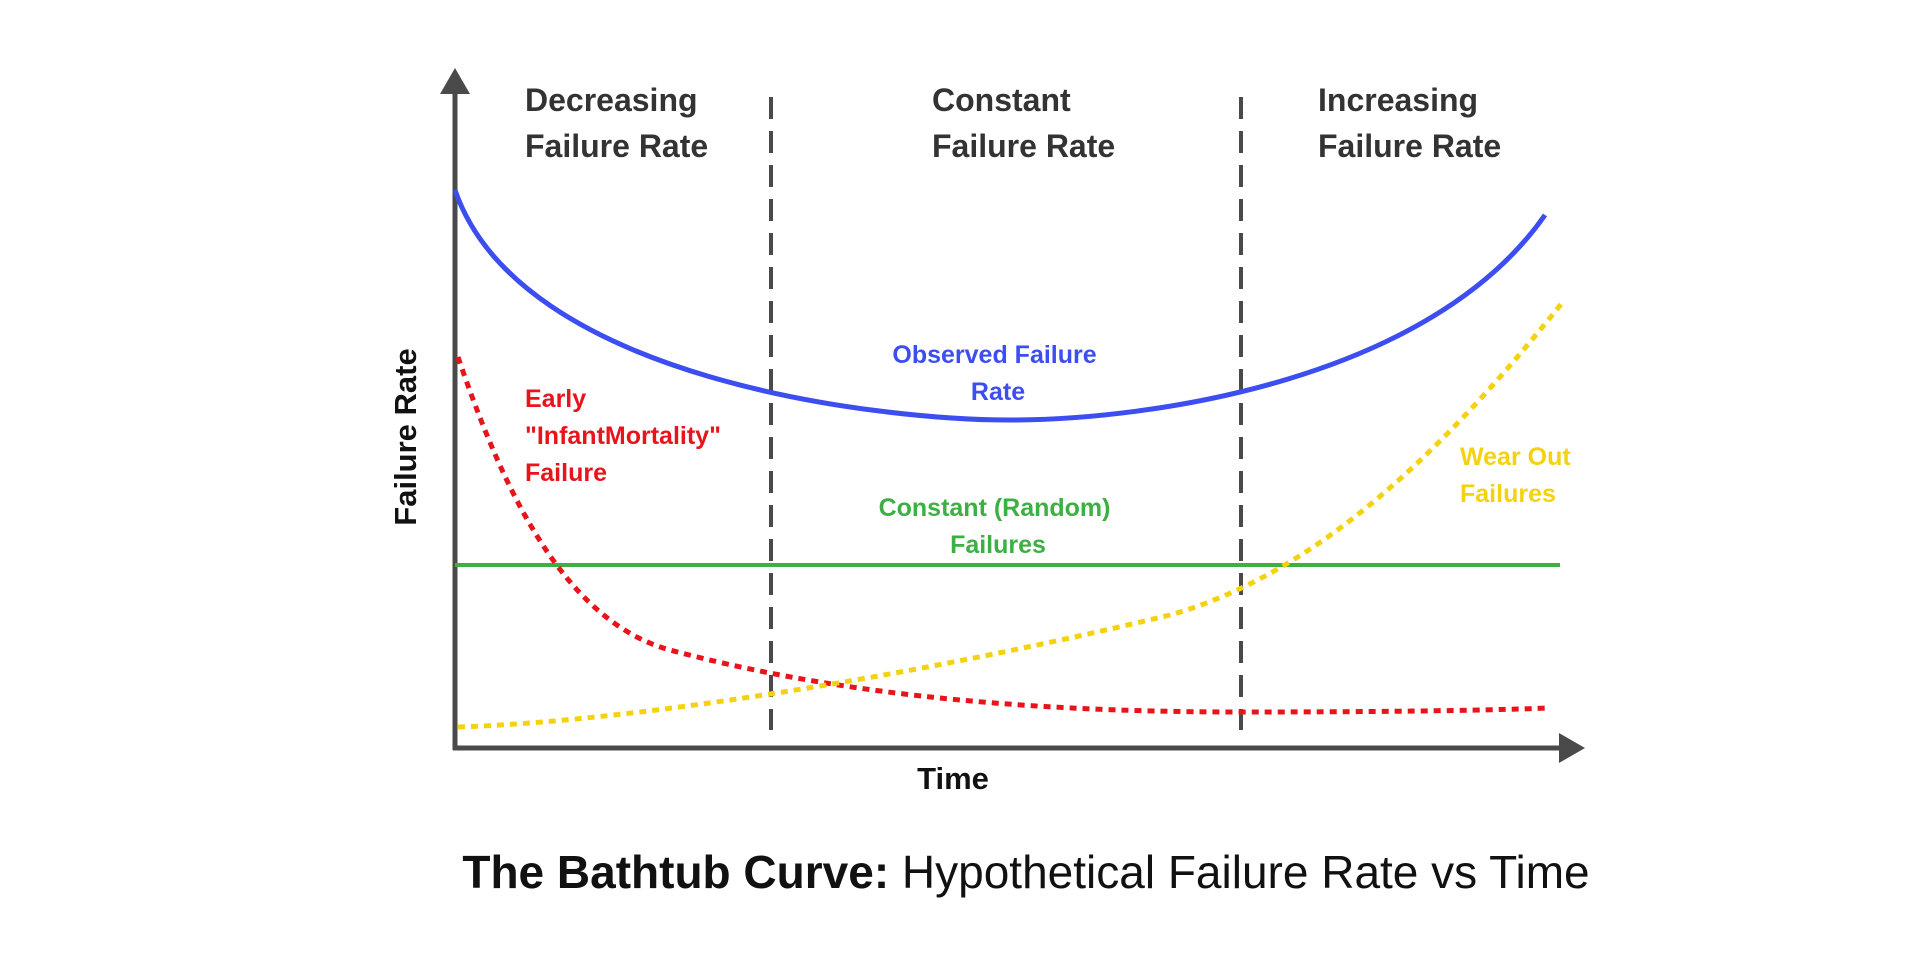 The height and width of the screenshot is (955, 1920). Describe the element at coordinates (1239, 872) in the screenshot. I see `caption-normal-part: Hypothetical Failure Rate vs Time` at that location.